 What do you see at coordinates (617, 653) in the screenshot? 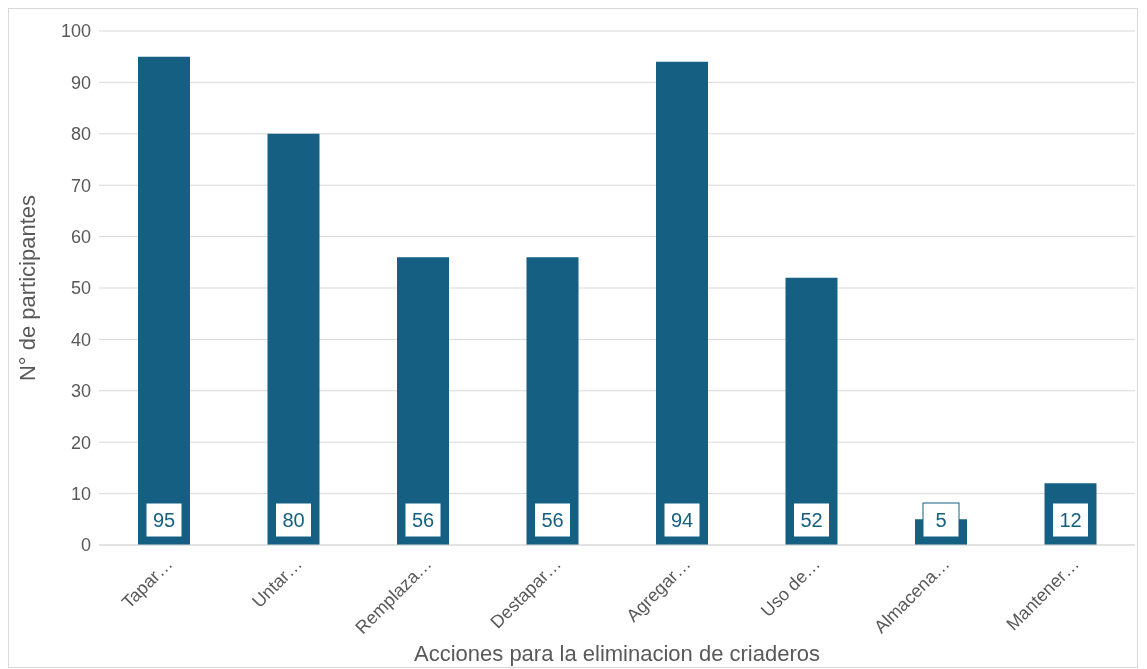
I see `x-axis-title: Acciones para la eliminacion de criaderos` at bounding box center [617, 653].